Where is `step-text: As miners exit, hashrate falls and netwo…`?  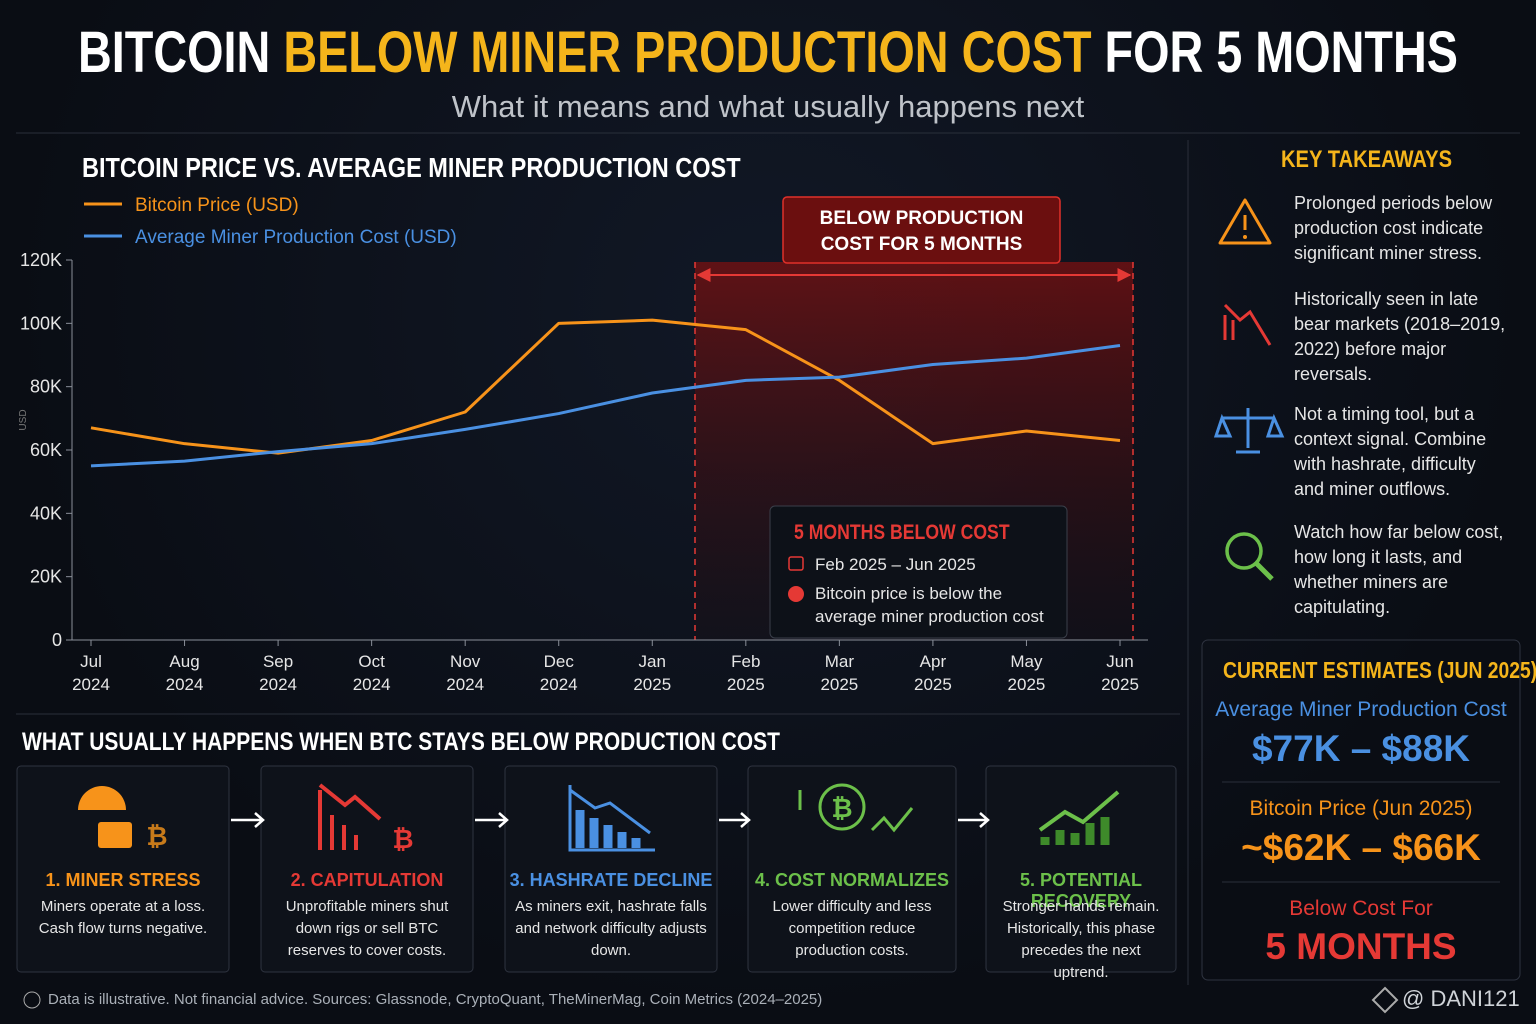
step-text: As miners exit, hashrate falls and netwo… is located at coordinates (611, 928).